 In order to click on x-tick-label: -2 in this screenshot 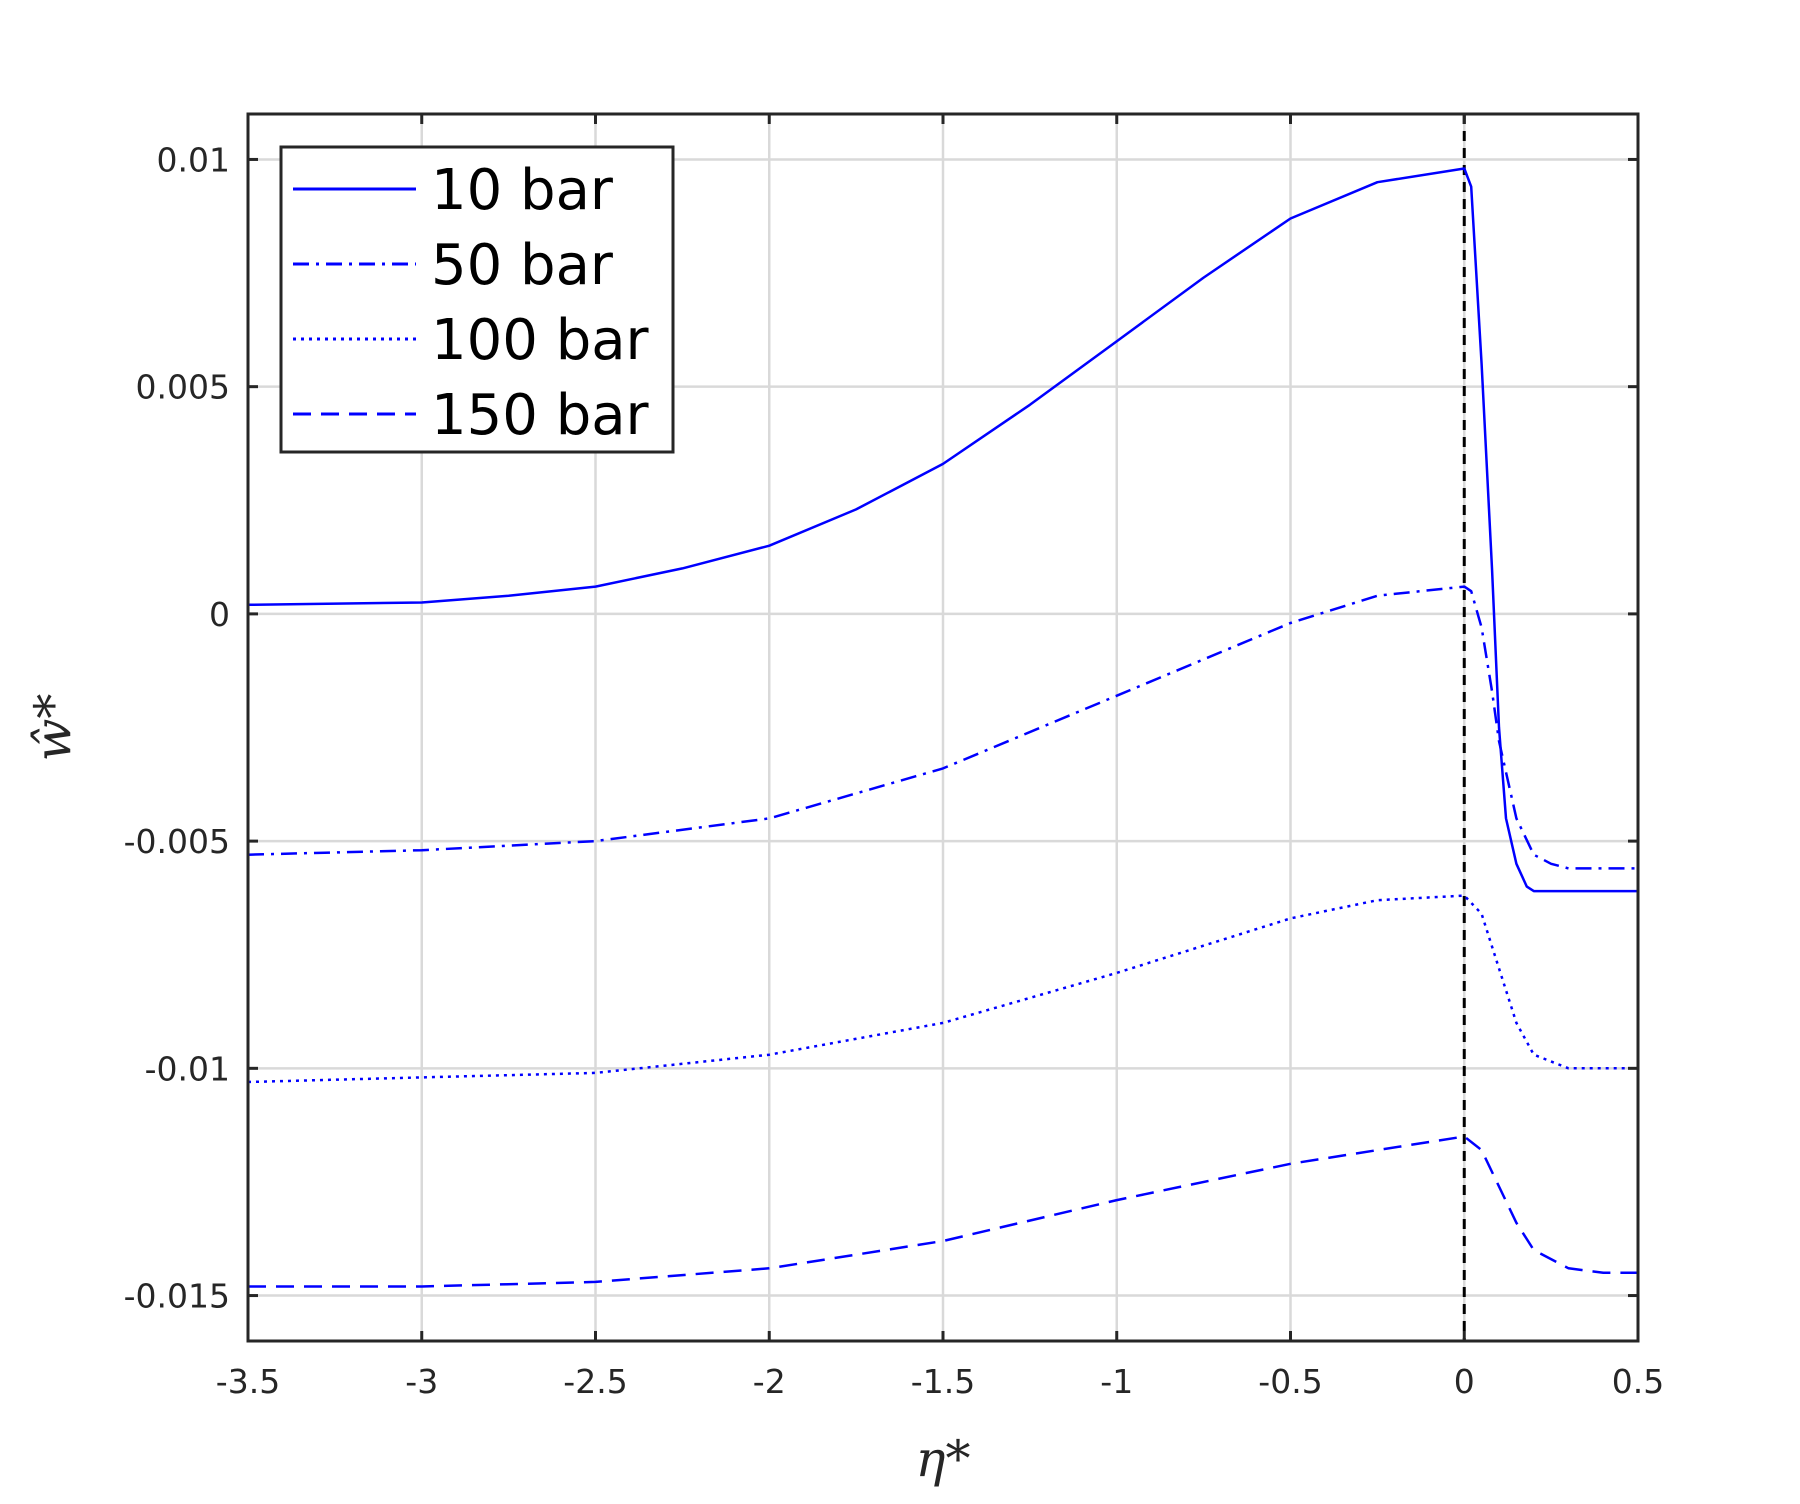, I will do `click(769, 1381)`.